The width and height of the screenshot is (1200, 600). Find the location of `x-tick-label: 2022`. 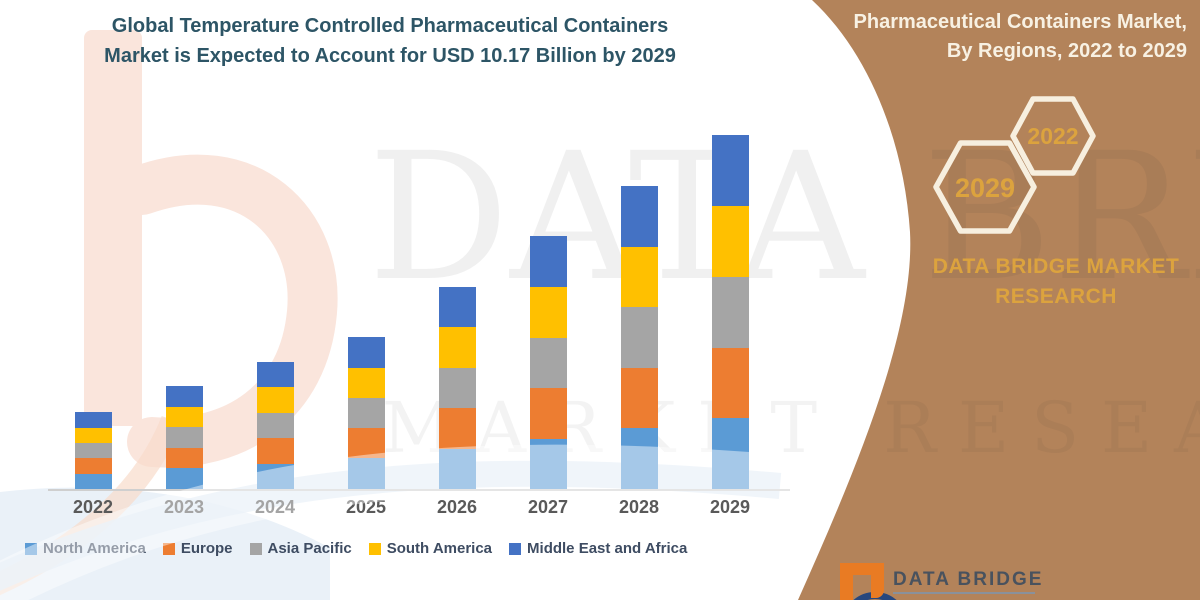

x-tick-label: 2022 is located at coordinates (93, 507).